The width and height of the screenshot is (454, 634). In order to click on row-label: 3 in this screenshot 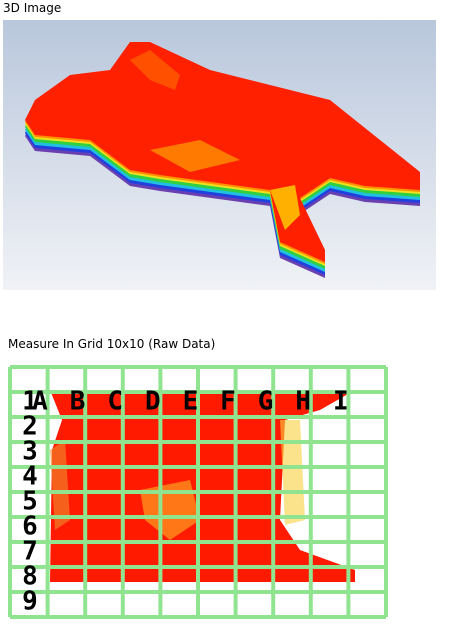, I will do `click(30, 452)`.